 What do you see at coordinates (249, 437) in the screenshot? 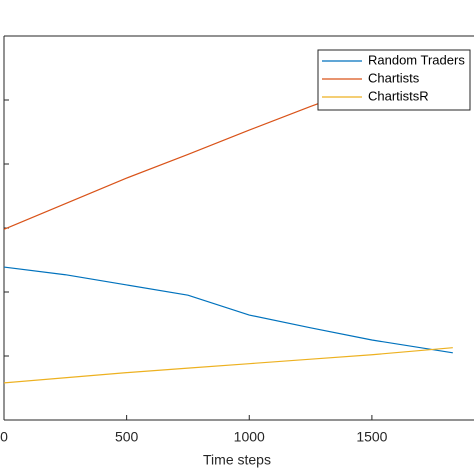
I see `x-tick-label: 1000` at bounding box center [249, 437].